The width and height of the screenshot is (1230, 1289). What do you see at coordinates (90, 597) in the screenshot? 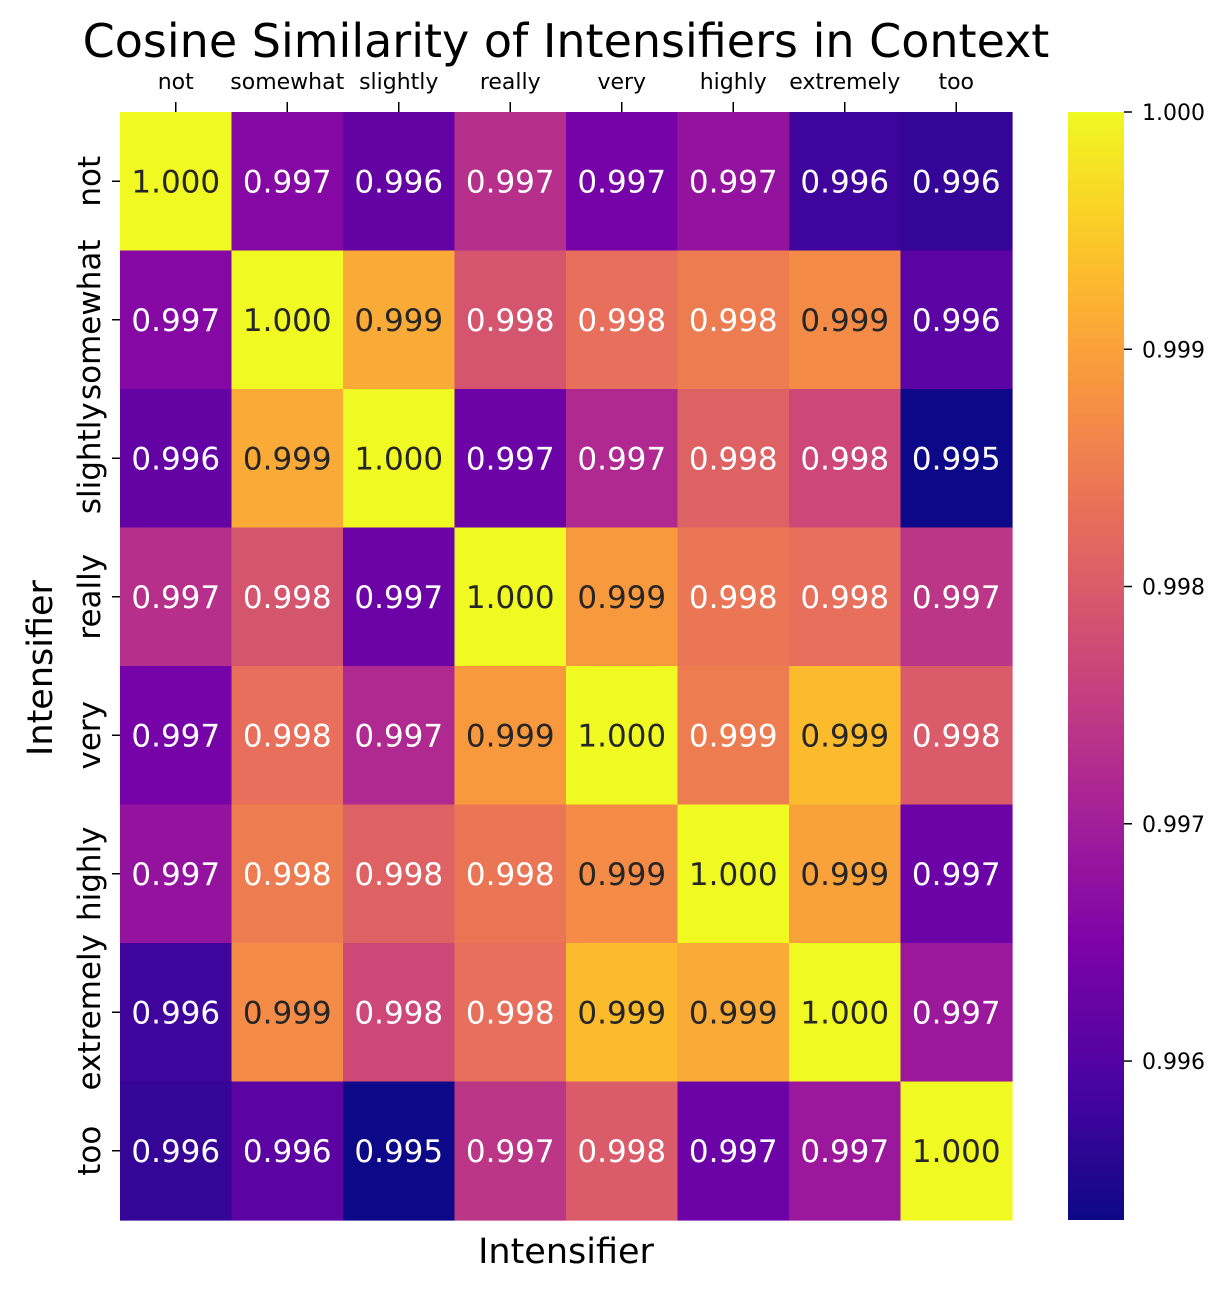
I see `y-tick-label: really` at bounding box center [90, 597].